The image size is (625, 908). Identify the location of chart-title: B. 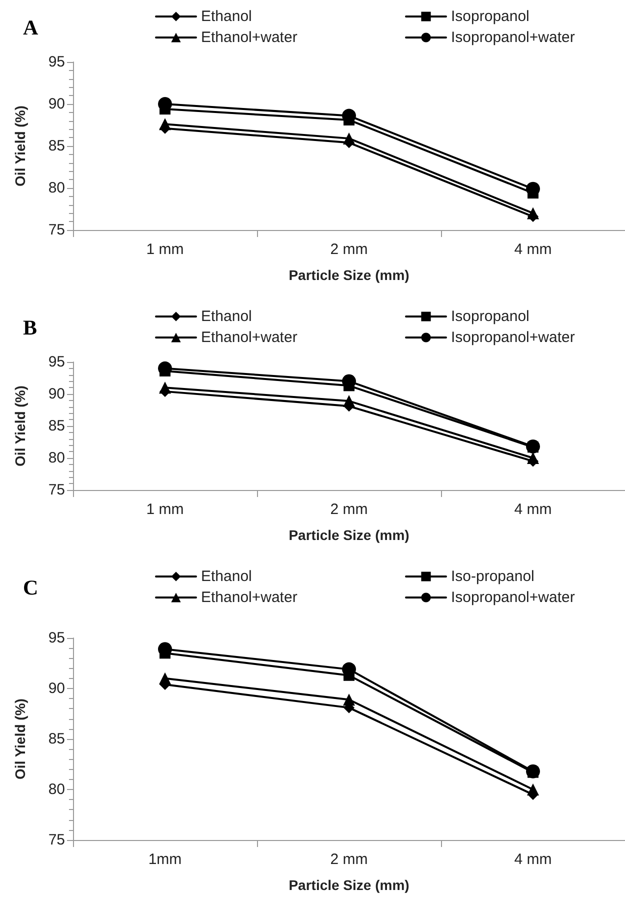
(30, 328).